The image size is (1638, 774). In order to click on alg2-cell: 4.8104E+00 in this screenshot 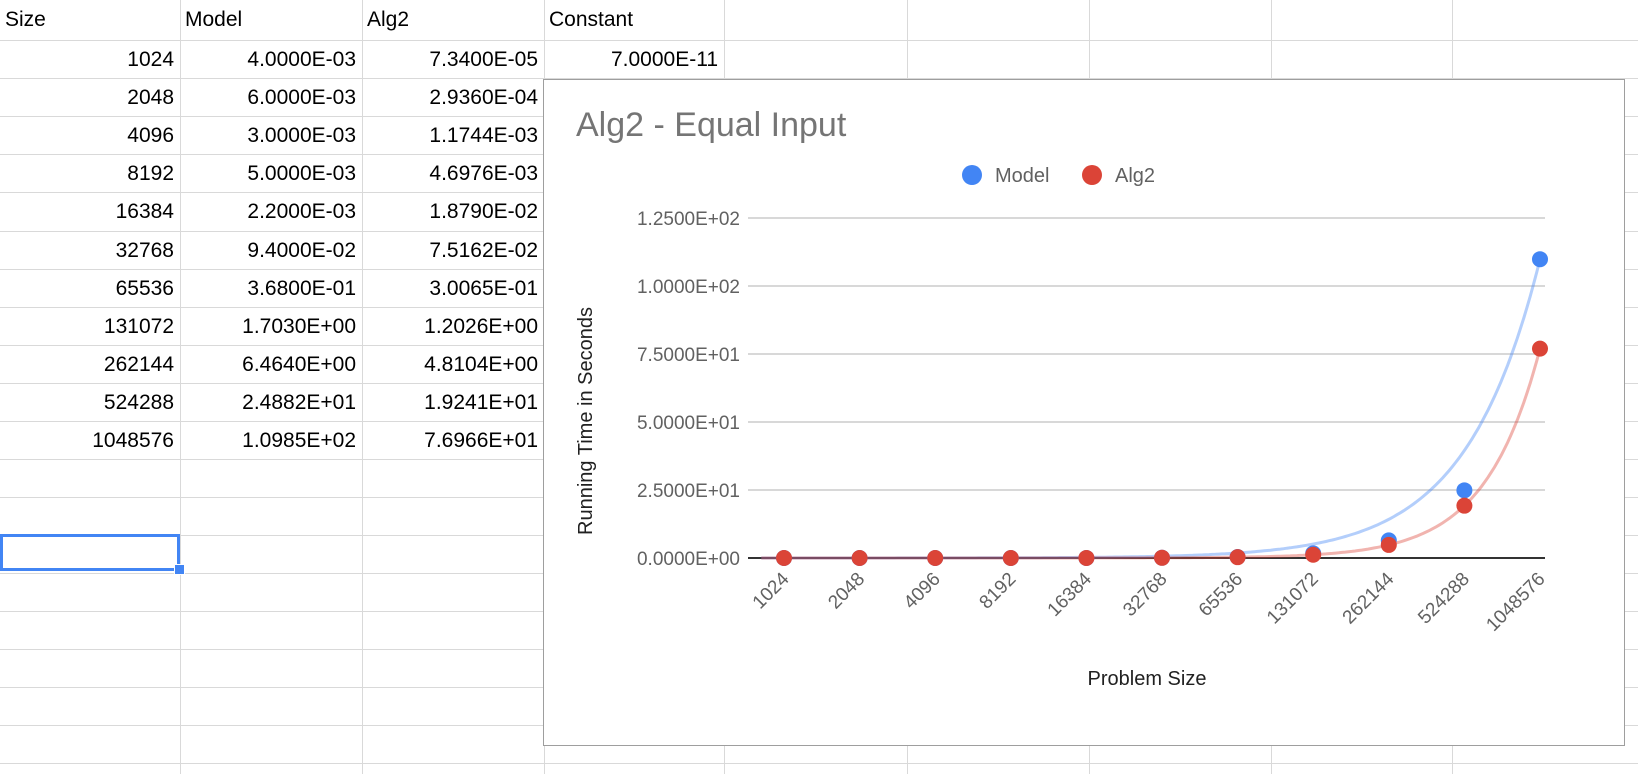, I will do `click(481, 364)`.